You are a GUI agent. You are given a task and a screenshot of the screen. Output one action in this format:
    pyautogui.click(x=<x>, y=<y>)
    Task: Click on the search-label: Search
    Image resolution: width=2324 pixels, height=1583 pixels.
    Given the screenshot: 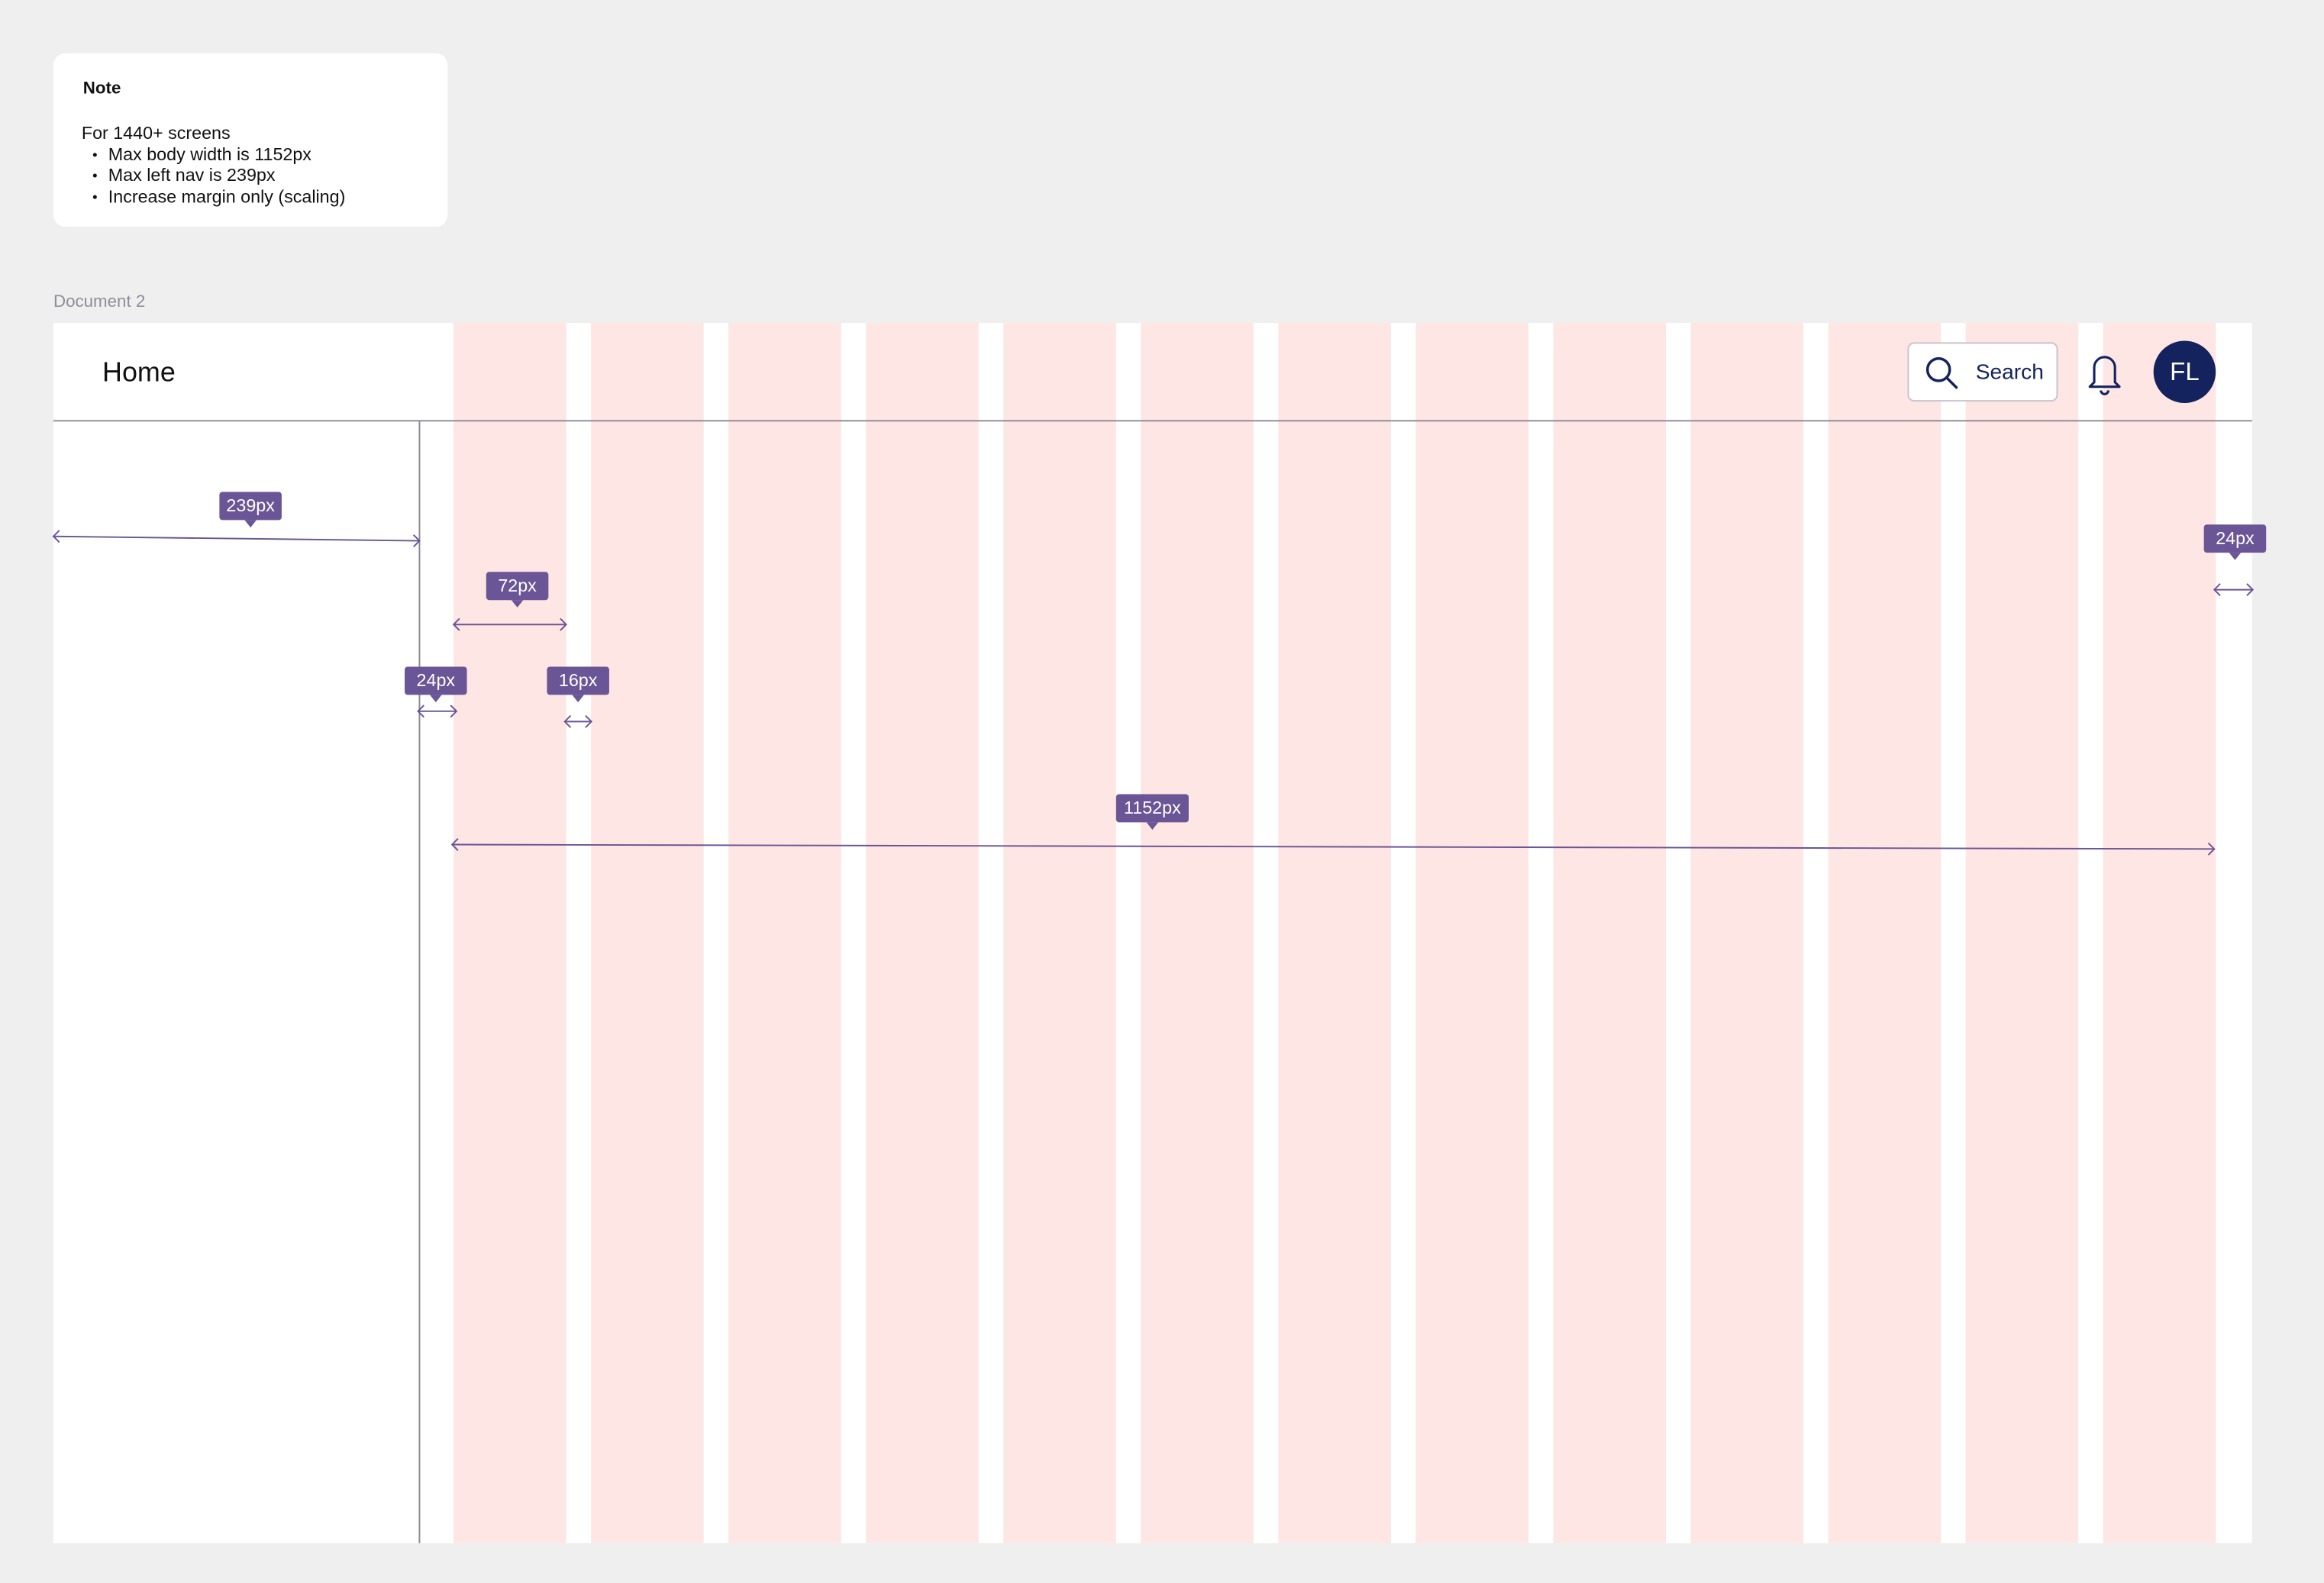 What is the action you would take?
    pyautogui.click(x=2010, y=372)
    